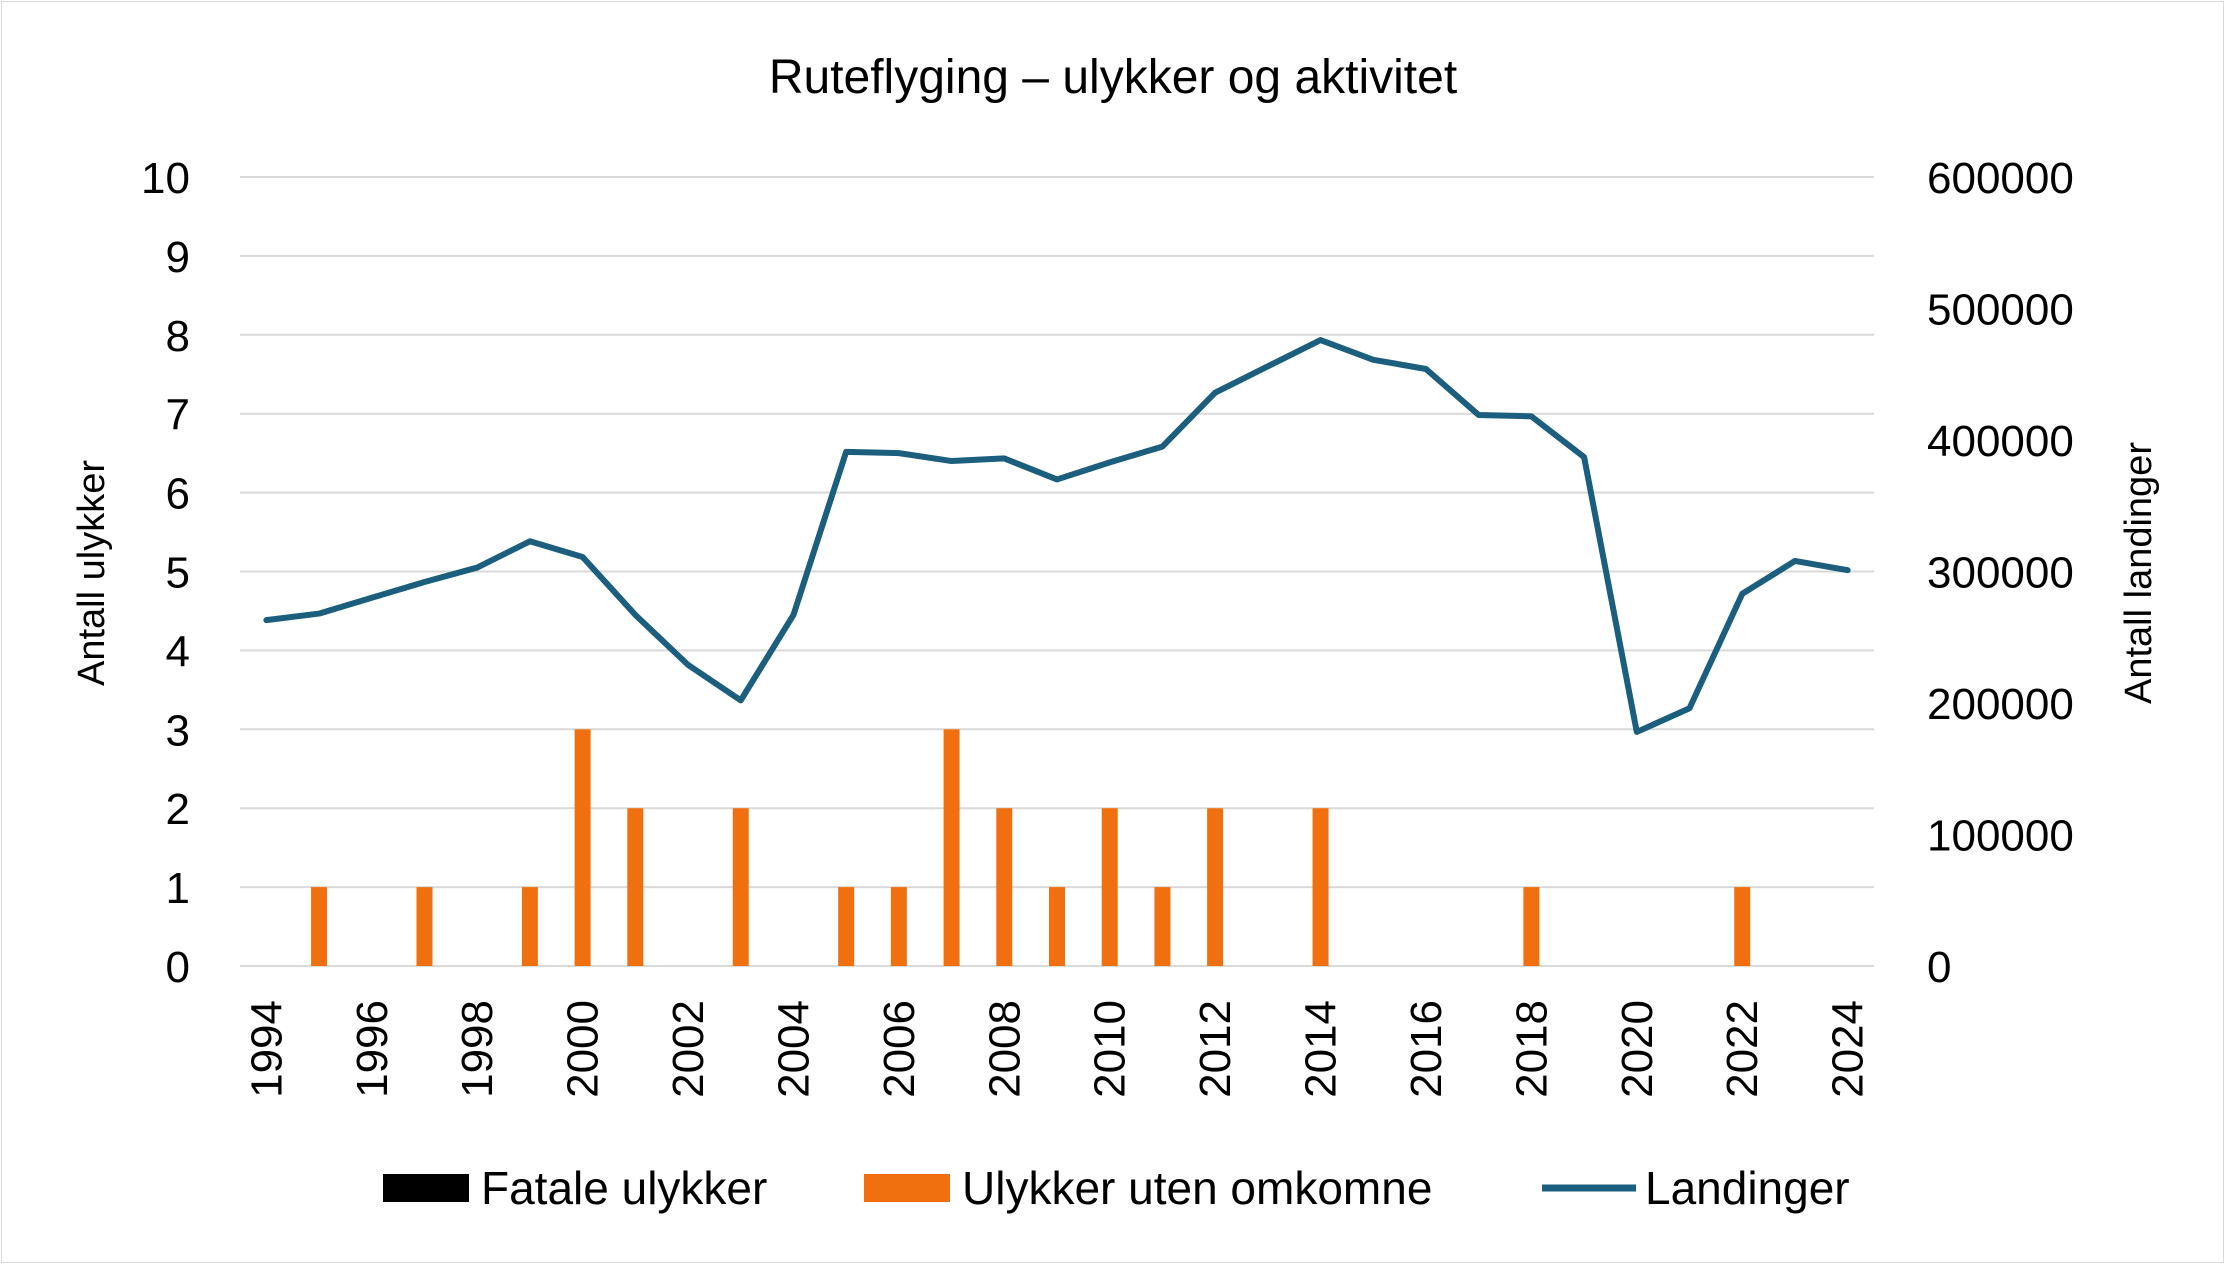  Describe the element at coordinates (1742, 1049) in the screenshot. I see `x-tick-label: 2022` at that location.